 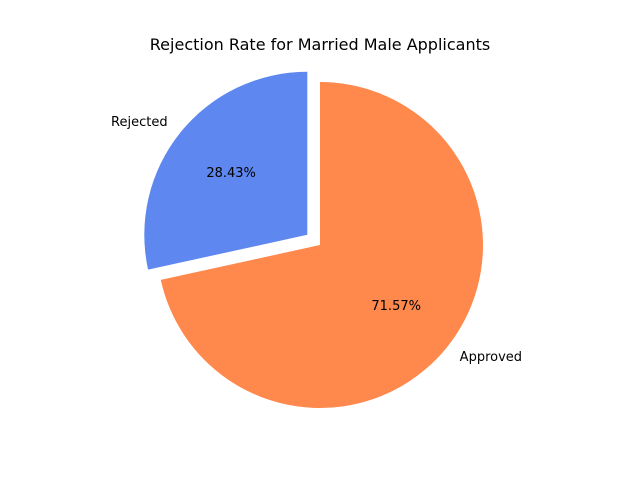 What do you see at coordinates (491, 357) in the screenshot?
I see `slice-label-approved: Approved` at bounding box center [491, 357].